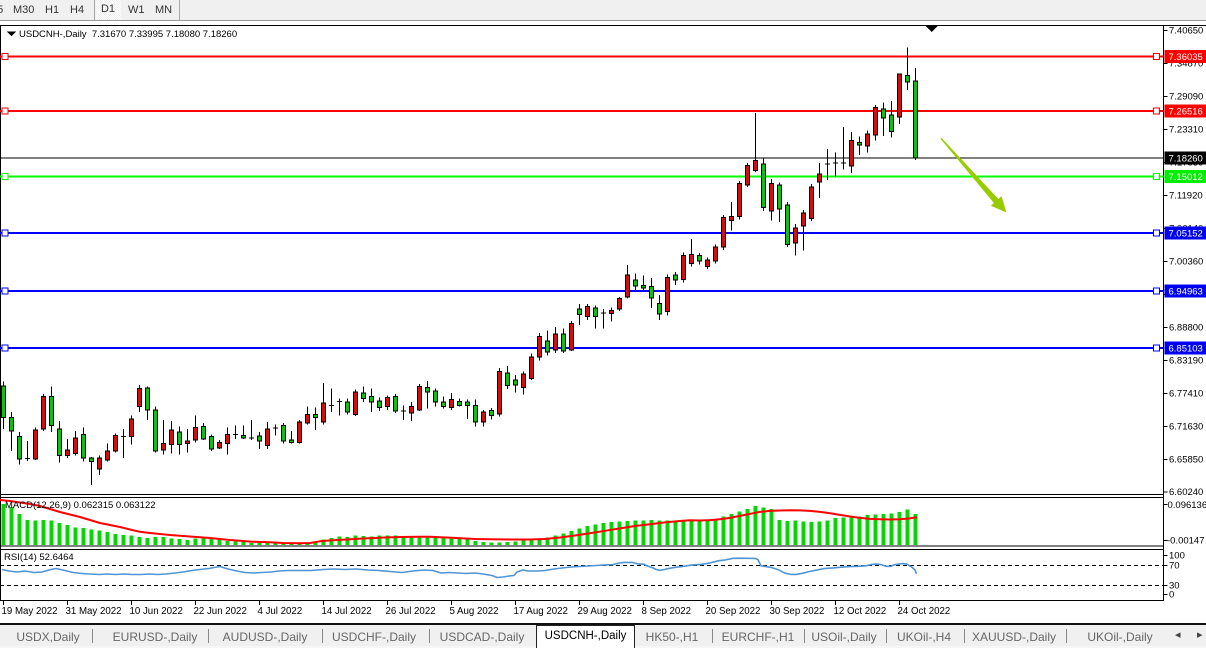  Describe the element at coordinates (220, 611) in the screenshot. I see `svg-text: 22 Jun 2022` at that location.